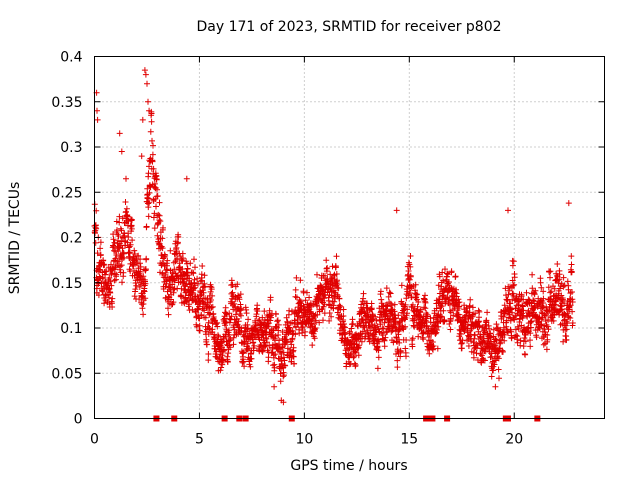  Describe the element at coordinates (71, 329) in the screenshot. I see `y-tick-label: 0.1` at that location.